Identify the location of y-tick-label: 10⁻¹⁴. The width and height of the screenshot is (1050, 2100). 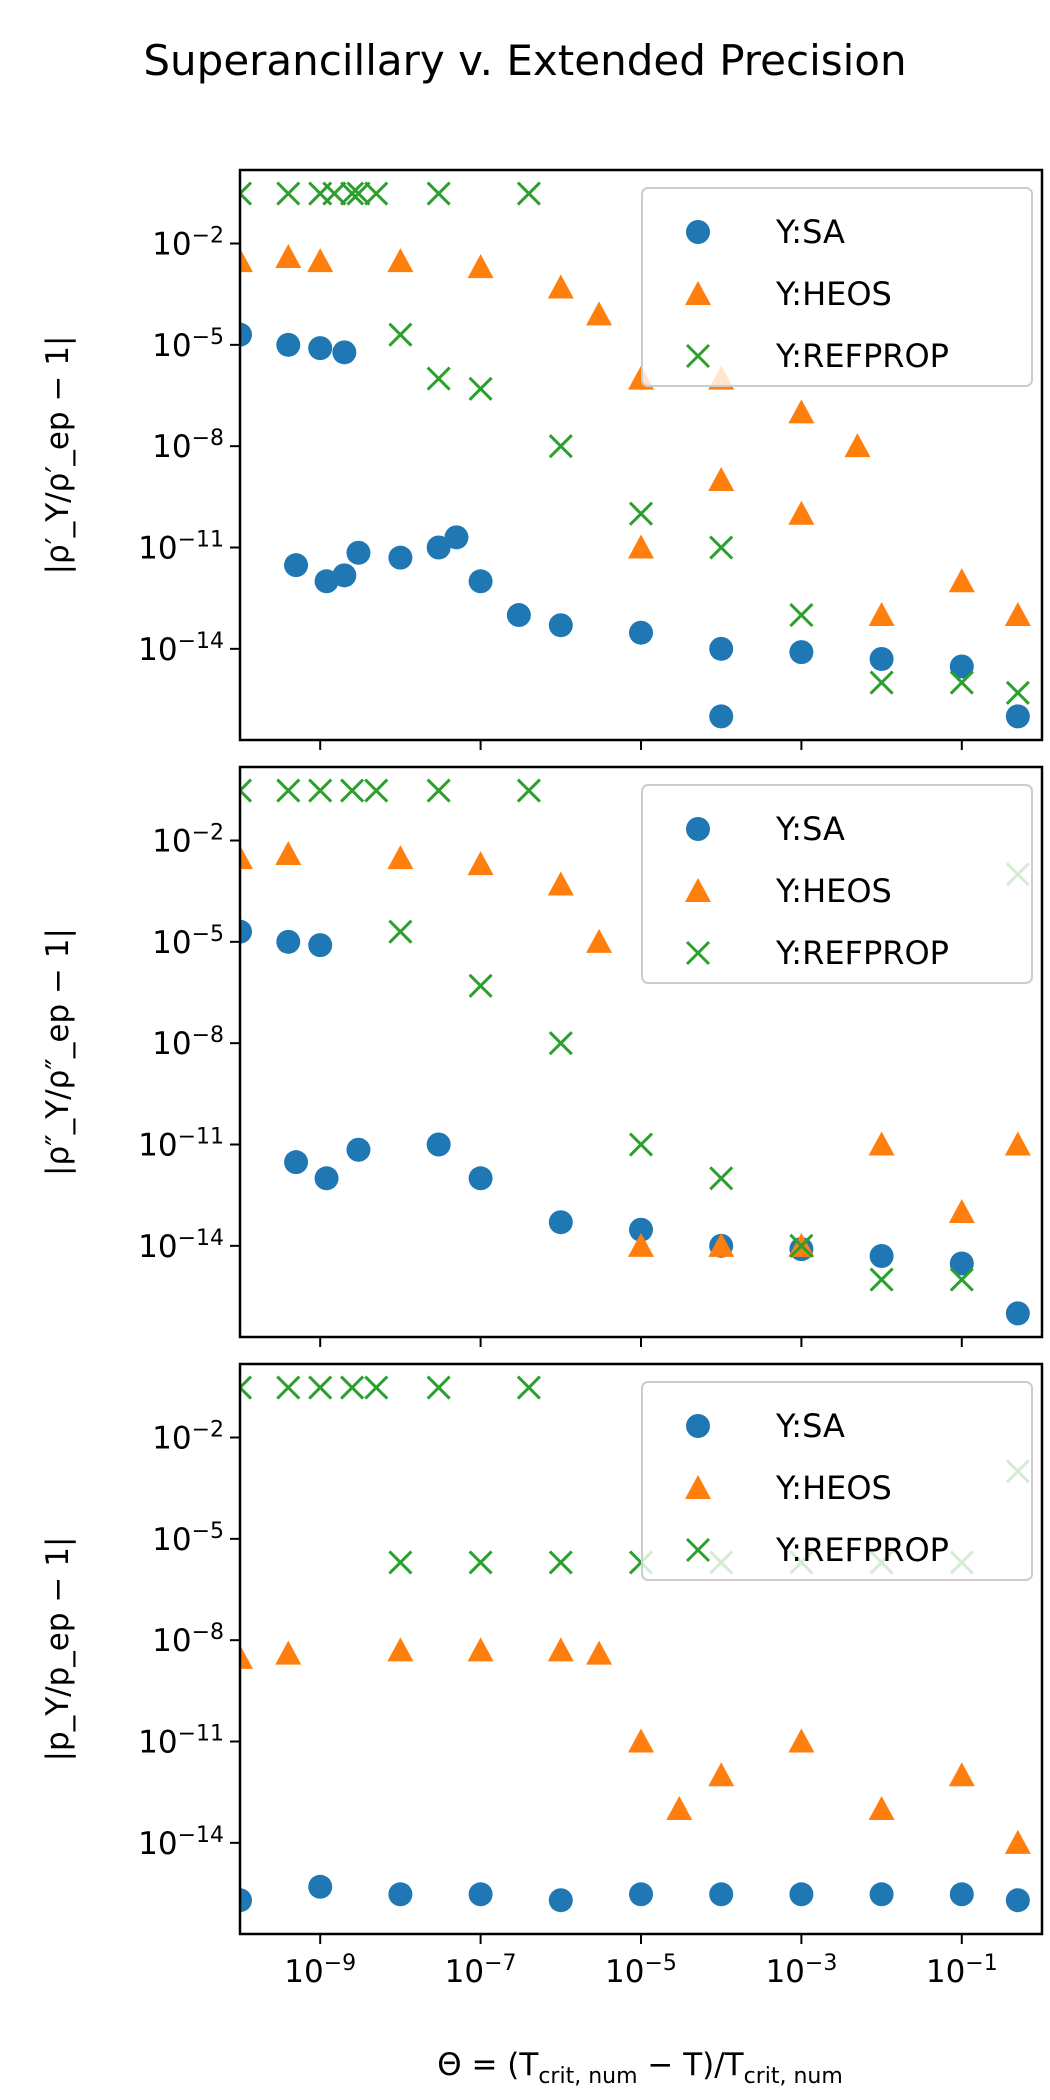
(181, 1842).